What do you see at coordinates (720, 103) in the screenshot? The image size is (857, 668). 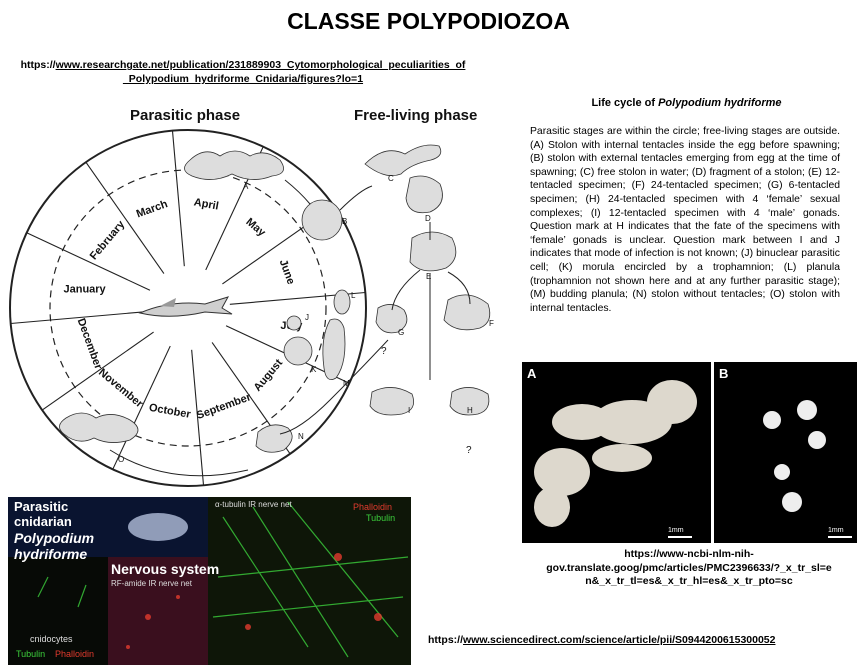 I see `caption-heading-species: Polypodium hydriforme` at bounding box center [720, 103].